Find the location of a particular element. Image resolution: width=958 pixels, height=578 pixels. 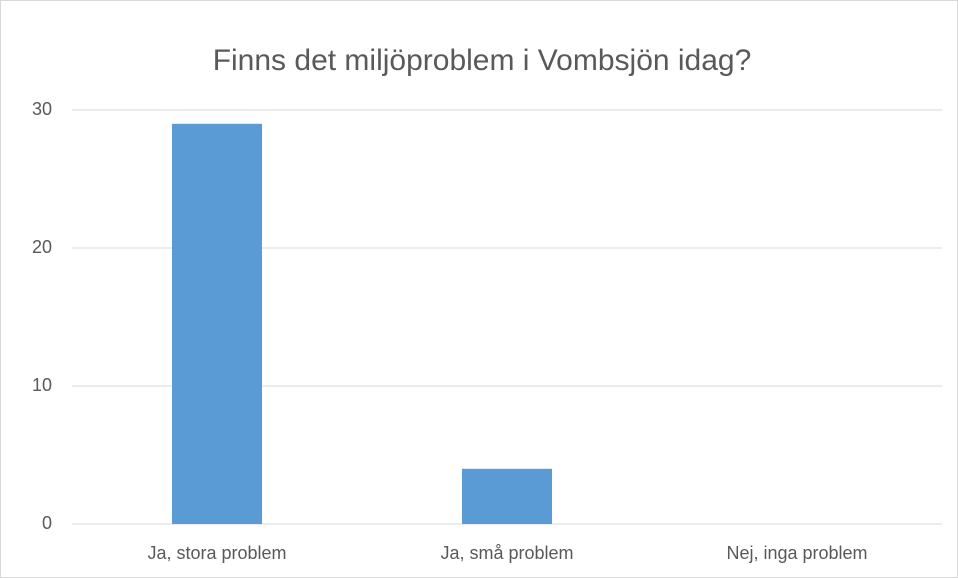

y-tick-label: 20 is located at coordinates (42, 247).